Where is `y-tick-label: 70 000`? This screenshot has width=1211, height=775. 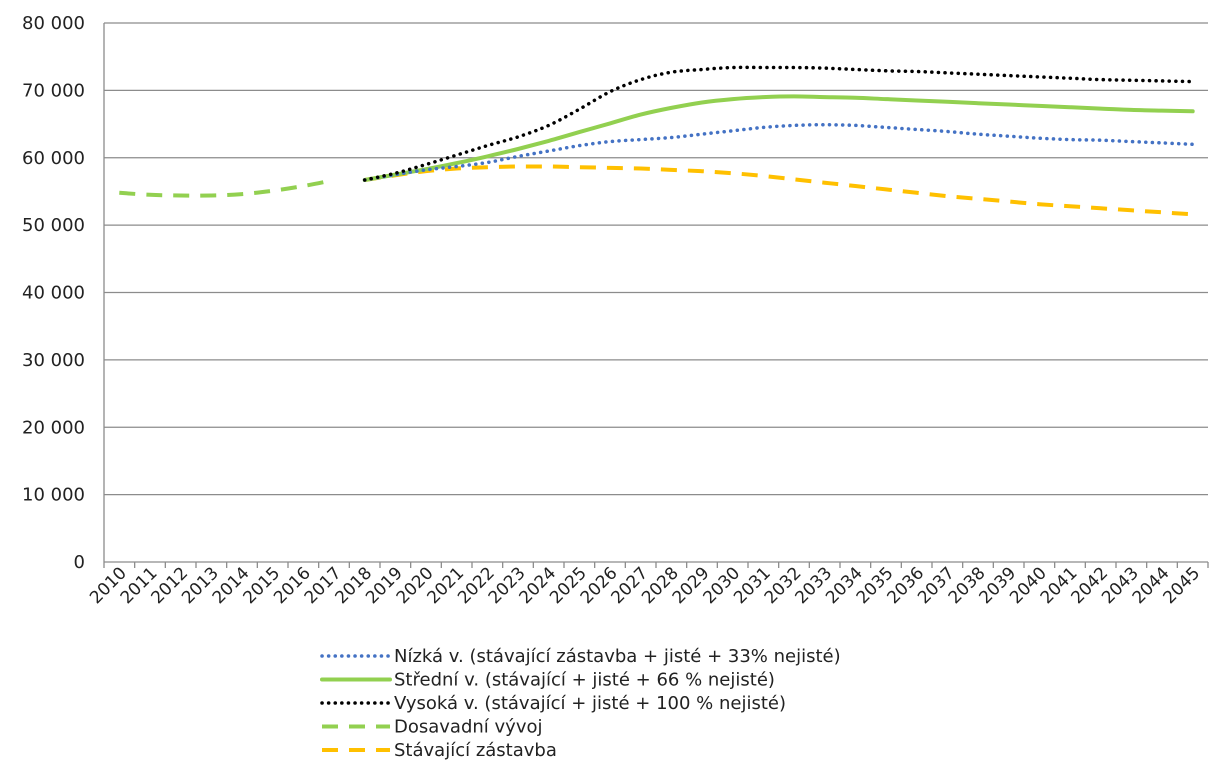 y-tick-label: 70 000 is located at coordinates (53, 90).